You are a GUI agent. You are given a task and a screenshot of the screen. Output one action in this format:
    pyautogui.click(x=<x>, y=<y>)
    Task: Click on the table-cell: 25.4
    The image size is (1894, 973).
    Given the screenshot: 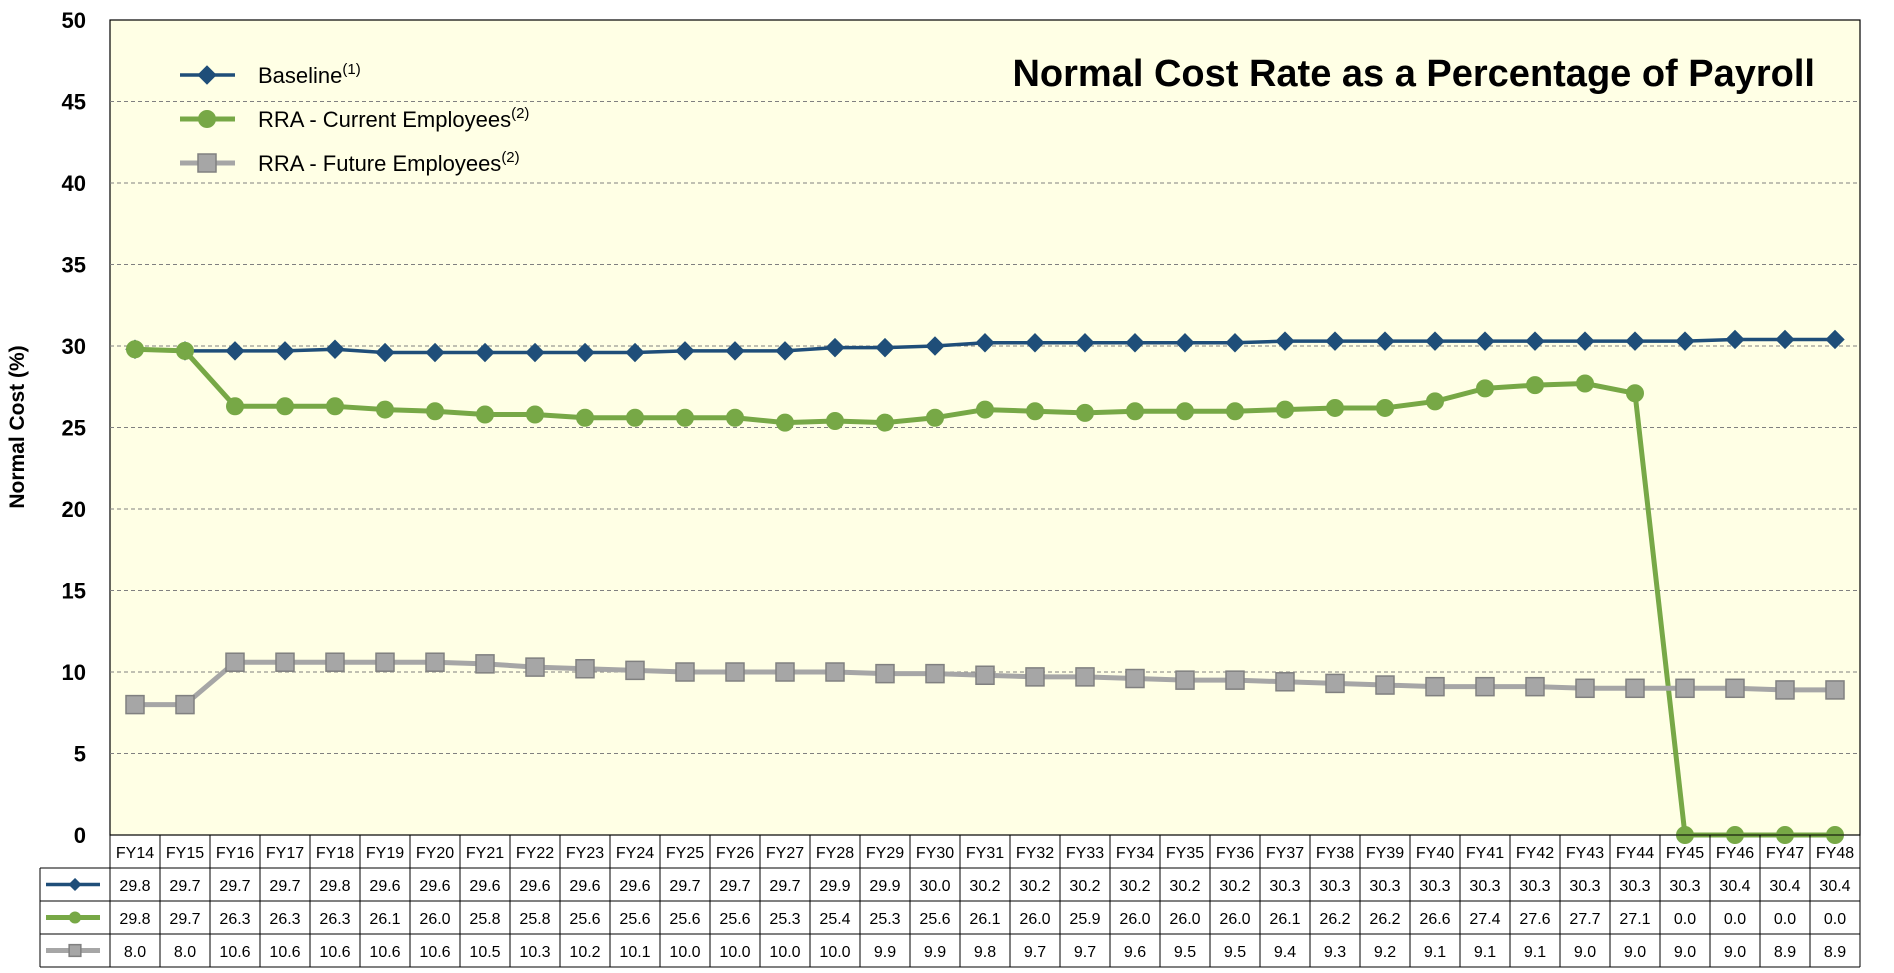 What is the action you would take?
    pyautogui.click(x=834, y=919)
    